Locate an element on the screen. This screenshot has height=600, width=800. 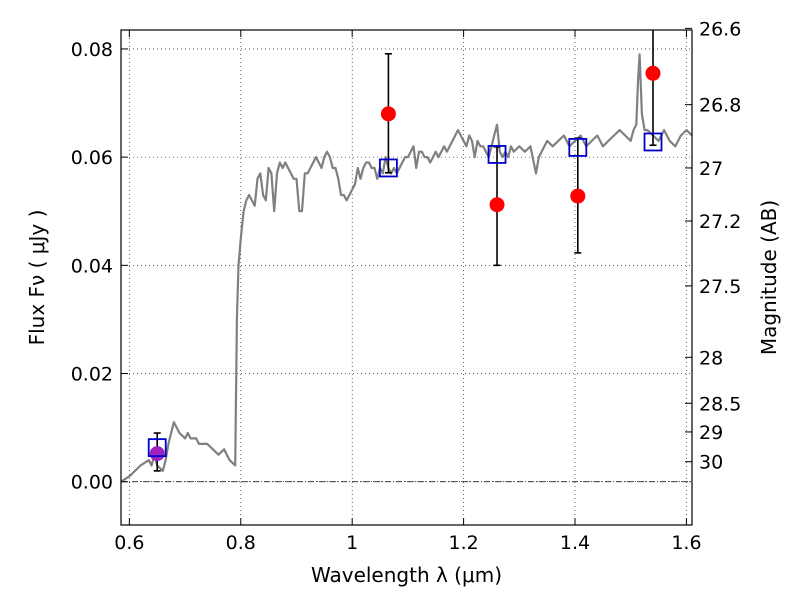
x-axis-title: Wavelength λ (μm) is located at coordinates (406, 575).